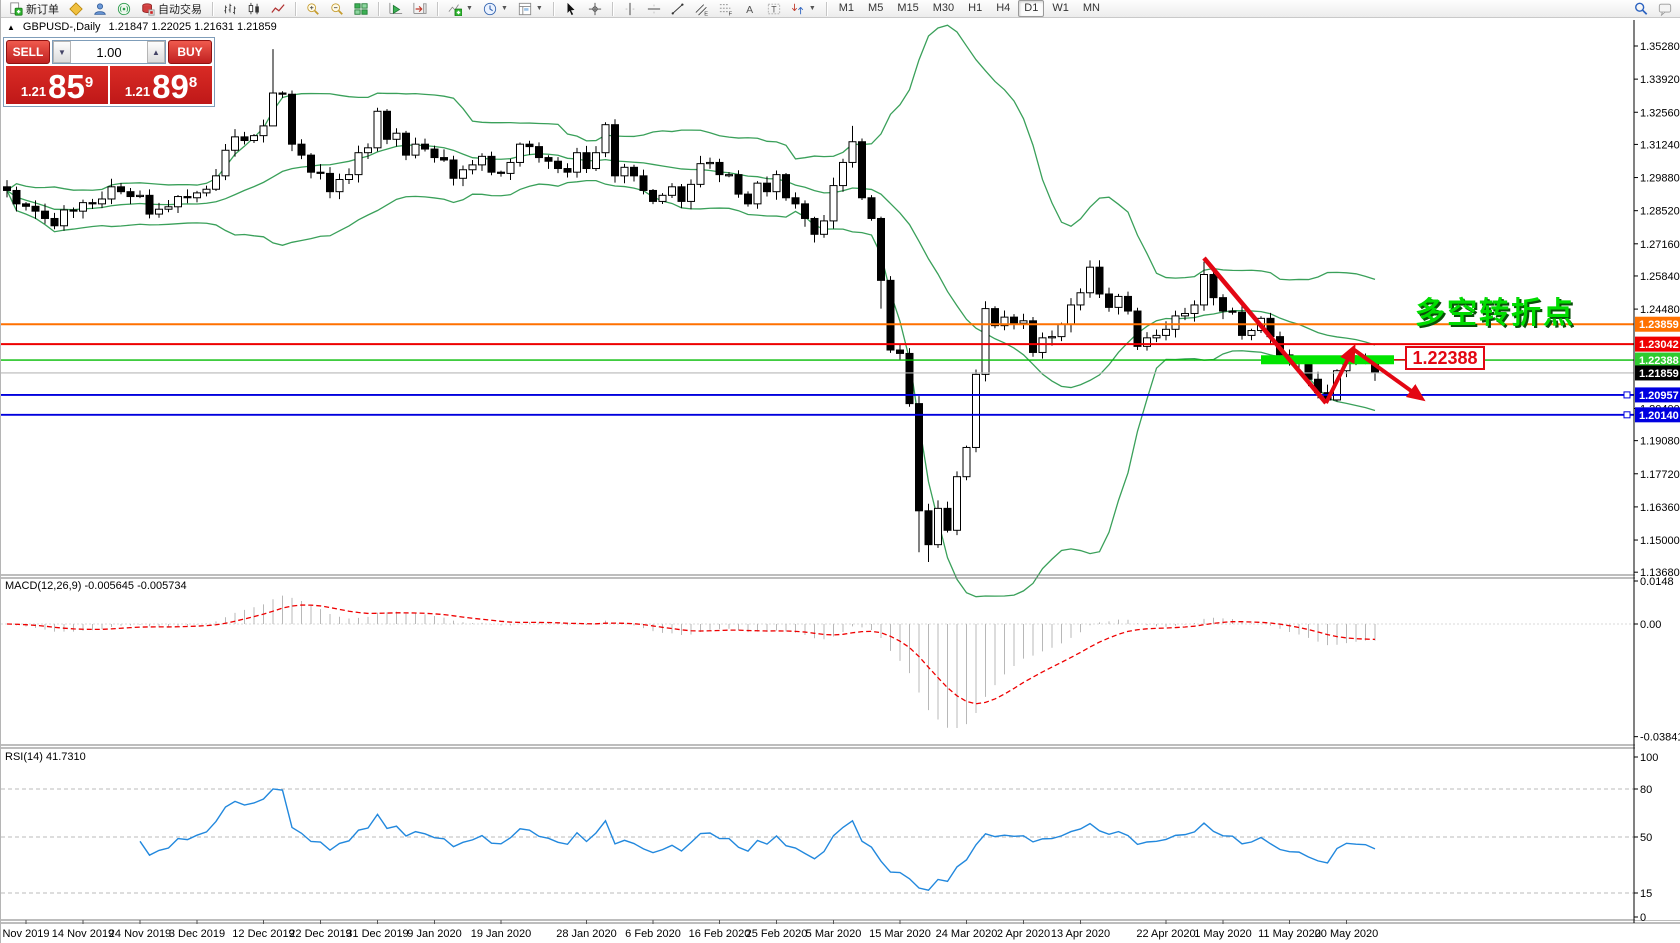  What do you see at coordinates (28, 52) in the screenshot?
I see `sell-button: SELL` at bounding box center [28, 52].